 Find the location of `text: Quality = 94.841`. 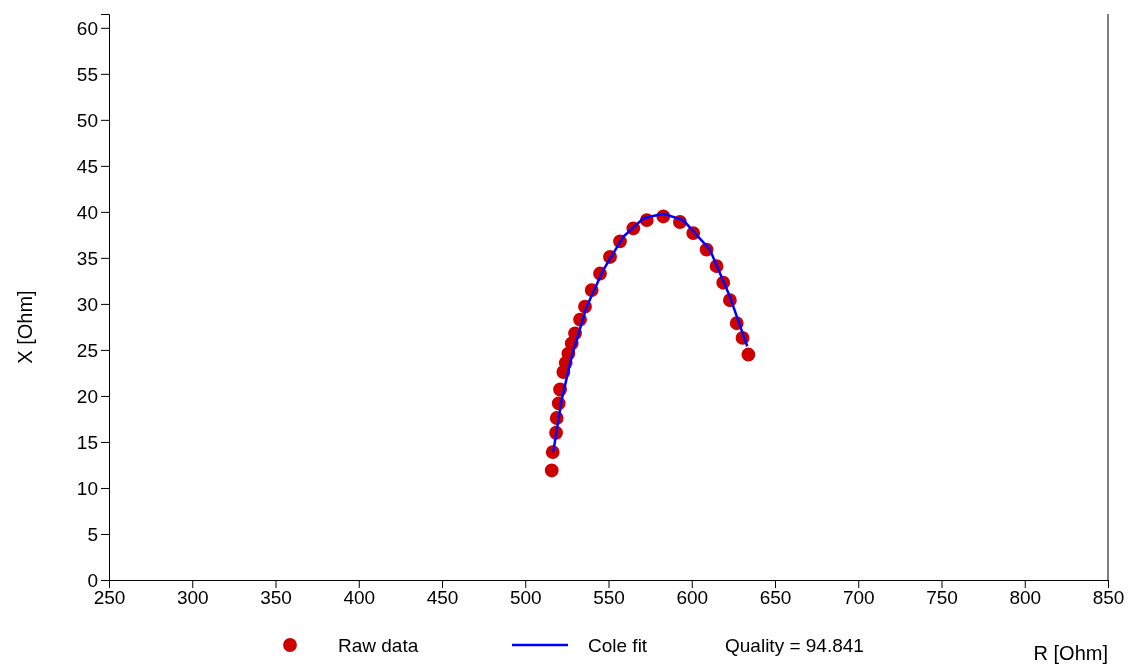

text: Quality = 94.841 is located at coordinates (794, 645).